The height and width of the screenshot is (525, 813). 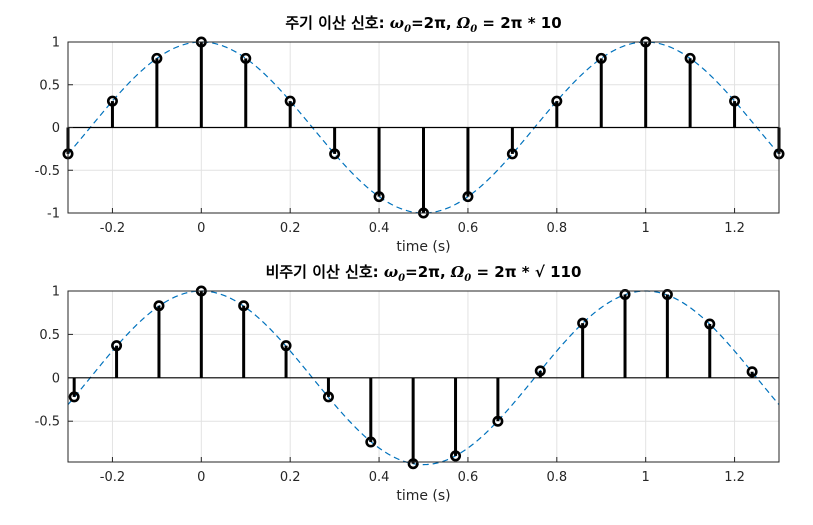 I want to click on chart-title: 비주기 이산 신호: ω0=2π, Ω0 = 2π * √ 110, so click(x=424, y=273).